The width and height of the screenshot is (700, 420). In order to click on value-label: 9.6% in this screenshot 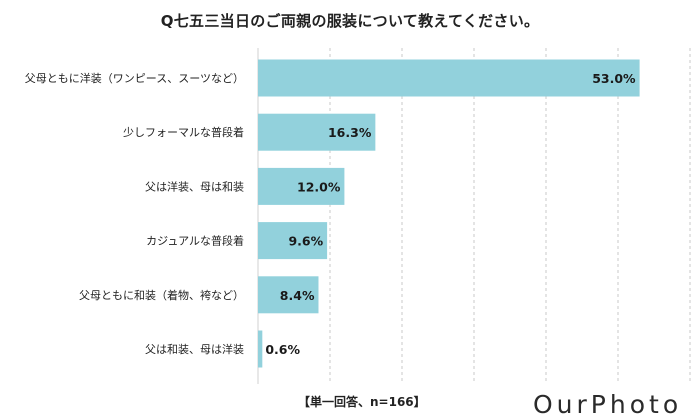, I will do `click(305, 241)`.